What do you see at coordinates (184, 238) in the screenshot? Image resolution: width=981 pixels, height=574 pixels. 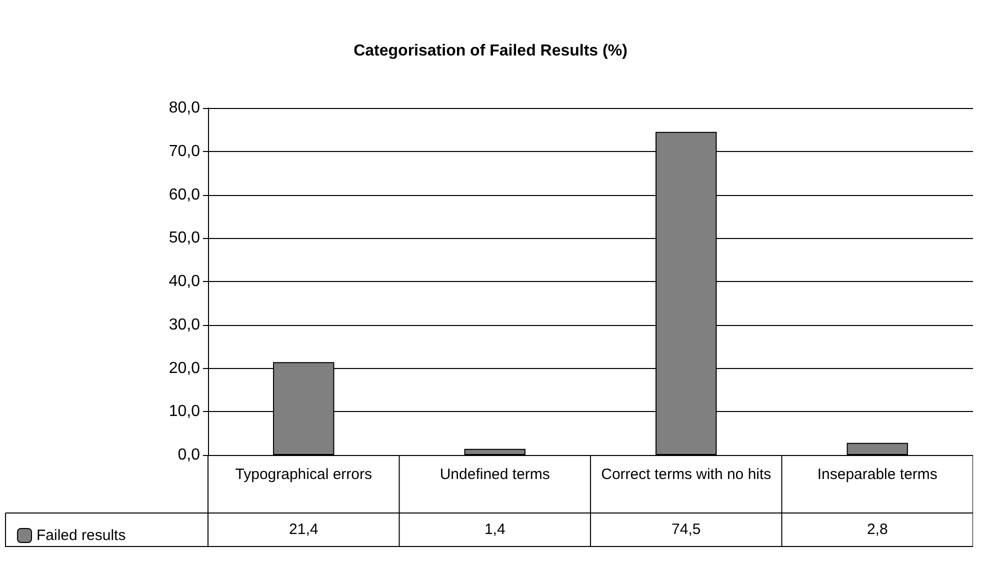 I see `y-tick-label: 50,0` at bounding box center [184, 238].